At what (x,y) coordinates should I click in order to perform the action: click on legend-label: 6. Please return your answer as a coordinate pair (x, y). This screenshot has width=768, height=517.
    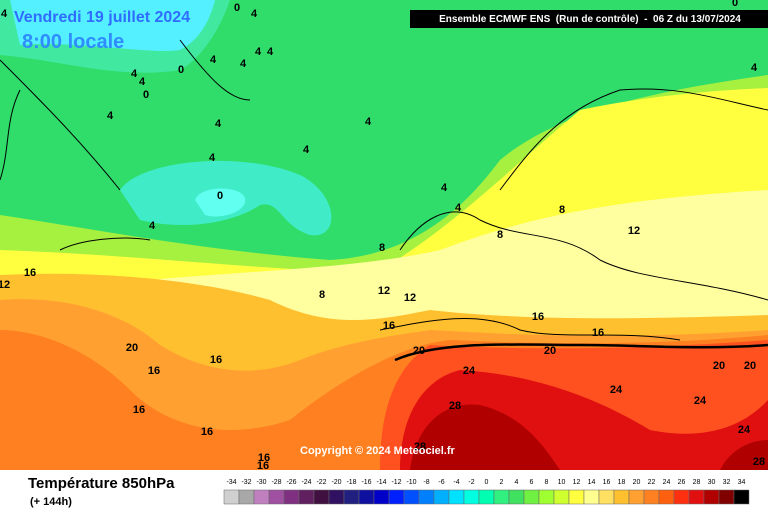
    Looking at the image, I should click on (532, 482).